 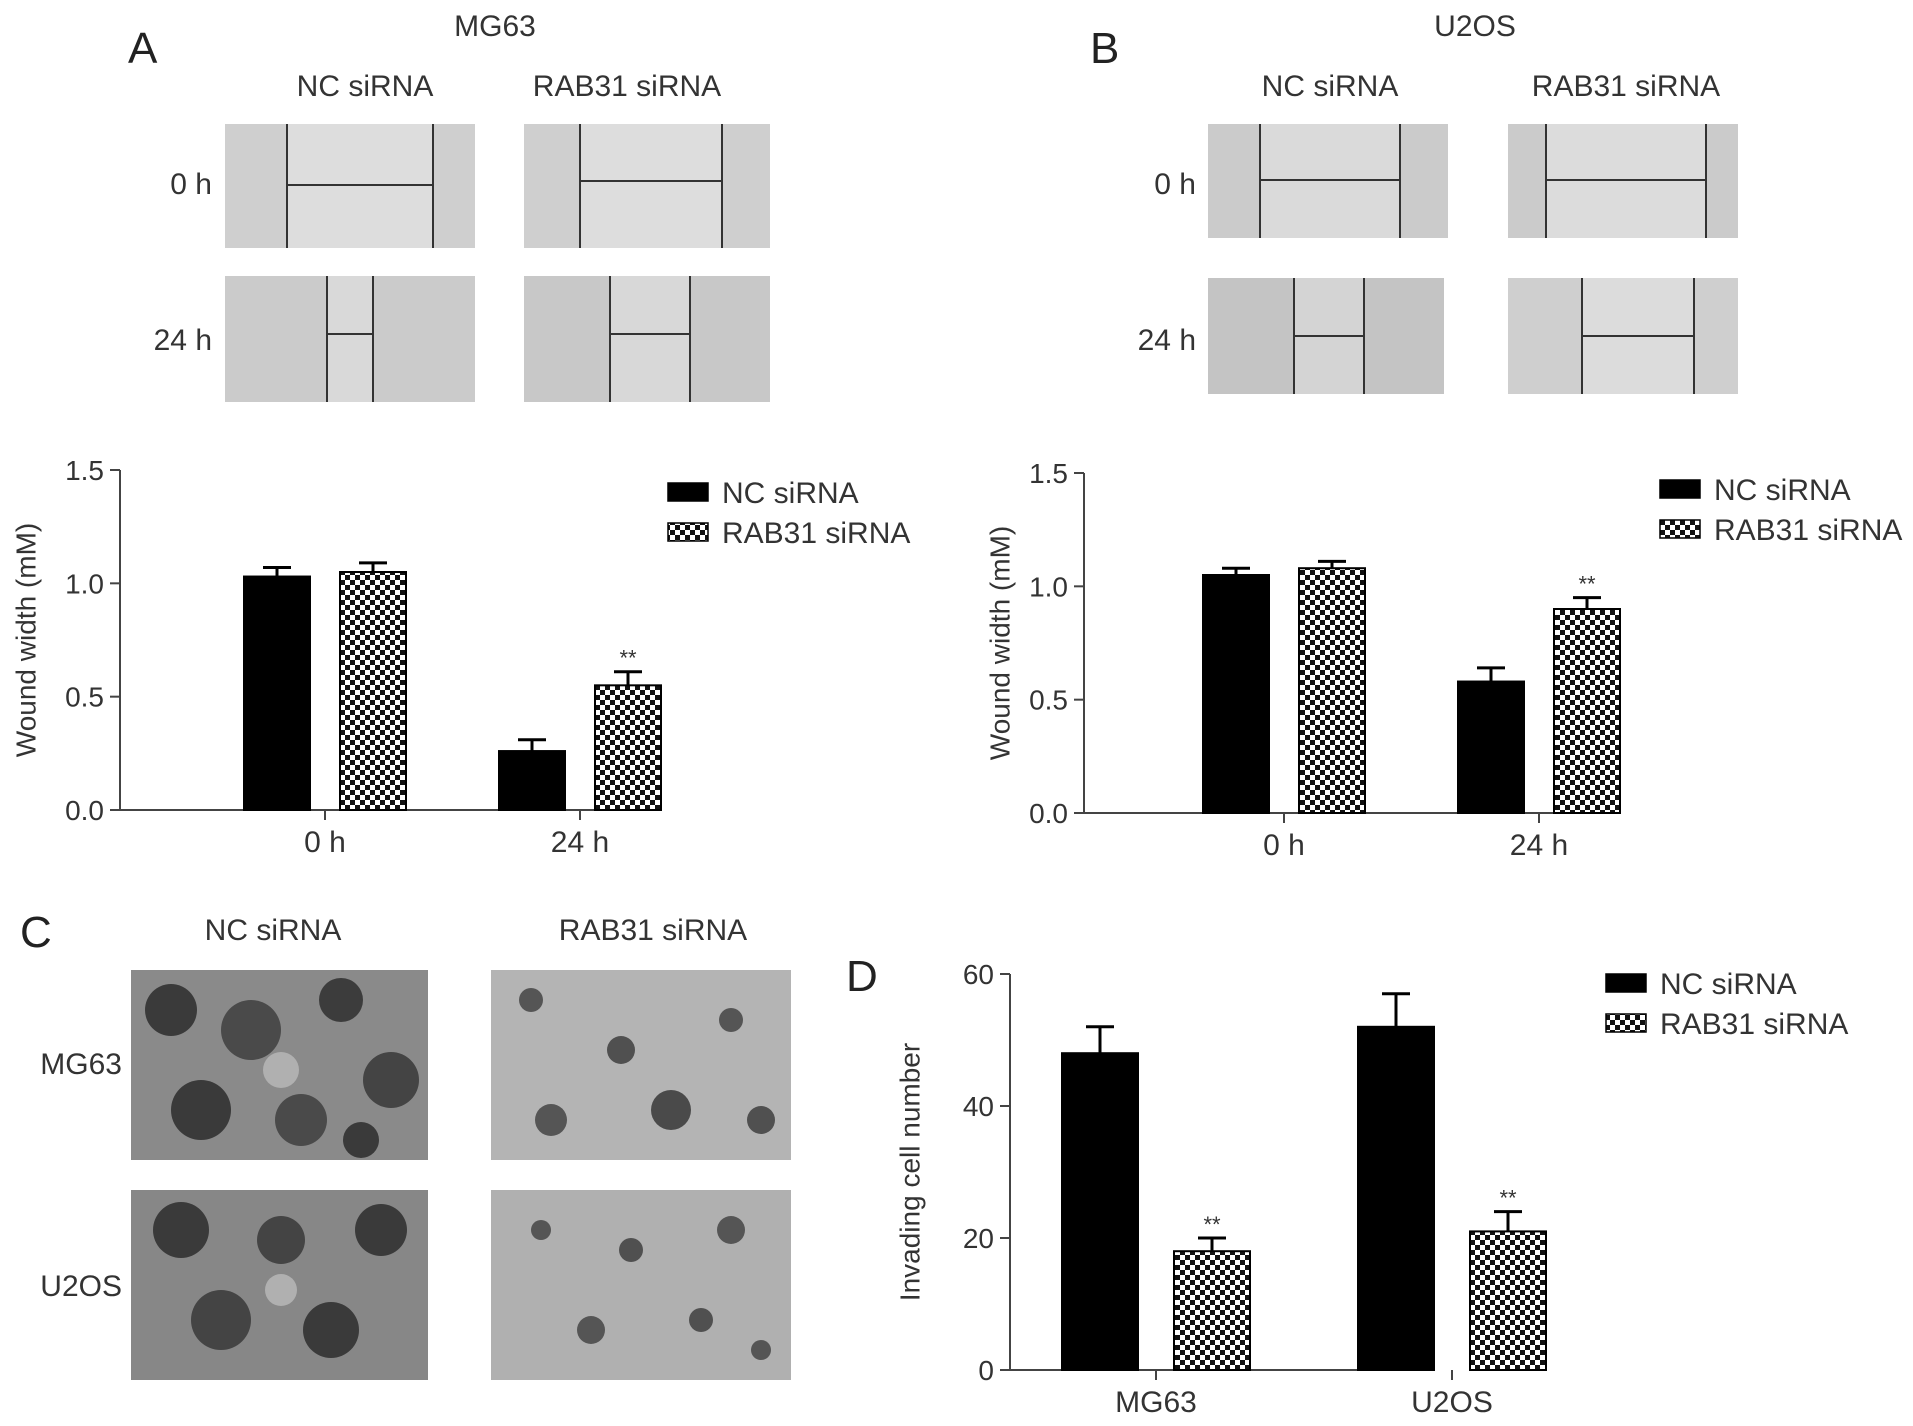 What do you see at coordinates (191, 184) in the screenshot?
I see `panel-a-row-0h: 0 h` at bounding box center [191, 184].